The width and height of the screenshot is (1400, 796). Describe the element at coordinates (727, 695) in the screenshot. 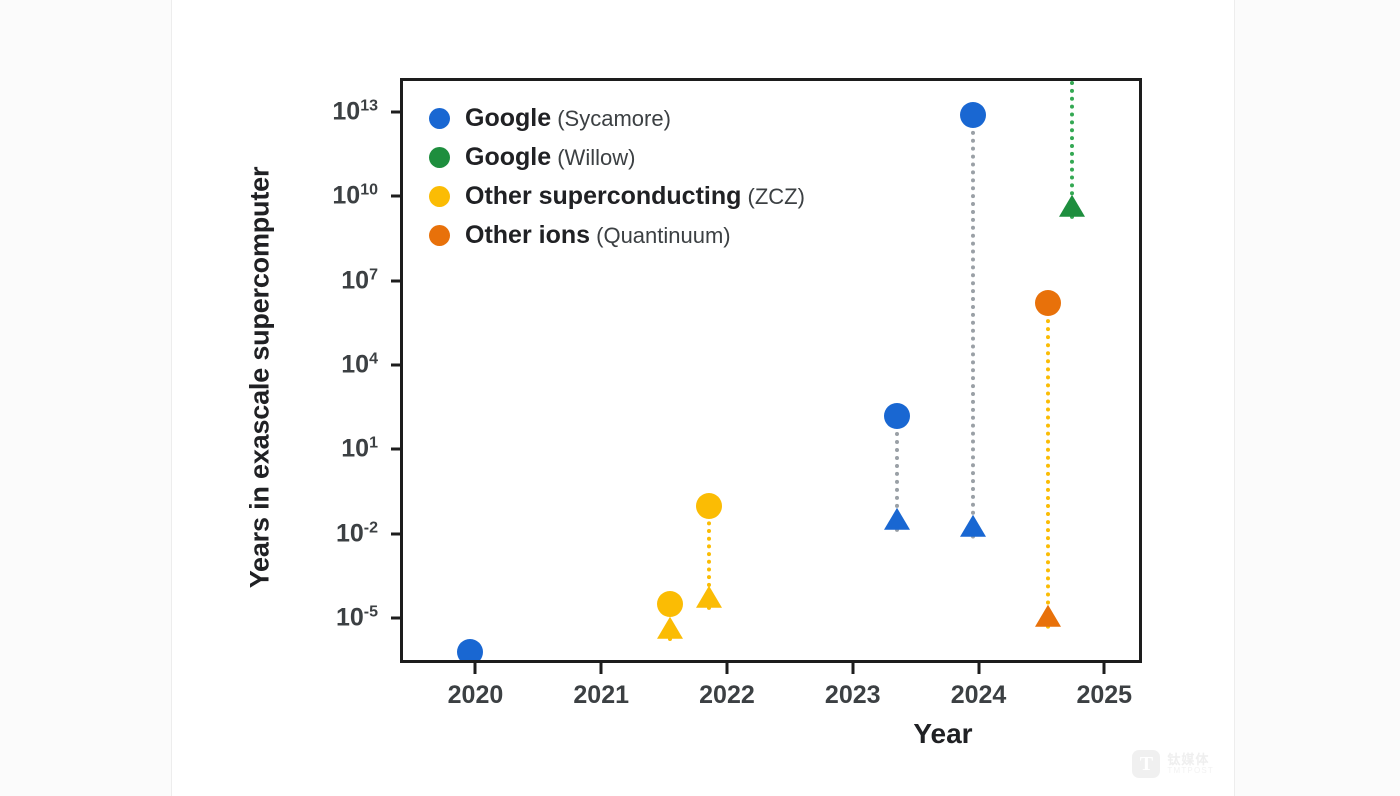

I see `x-tick-label: 2022` at that location.